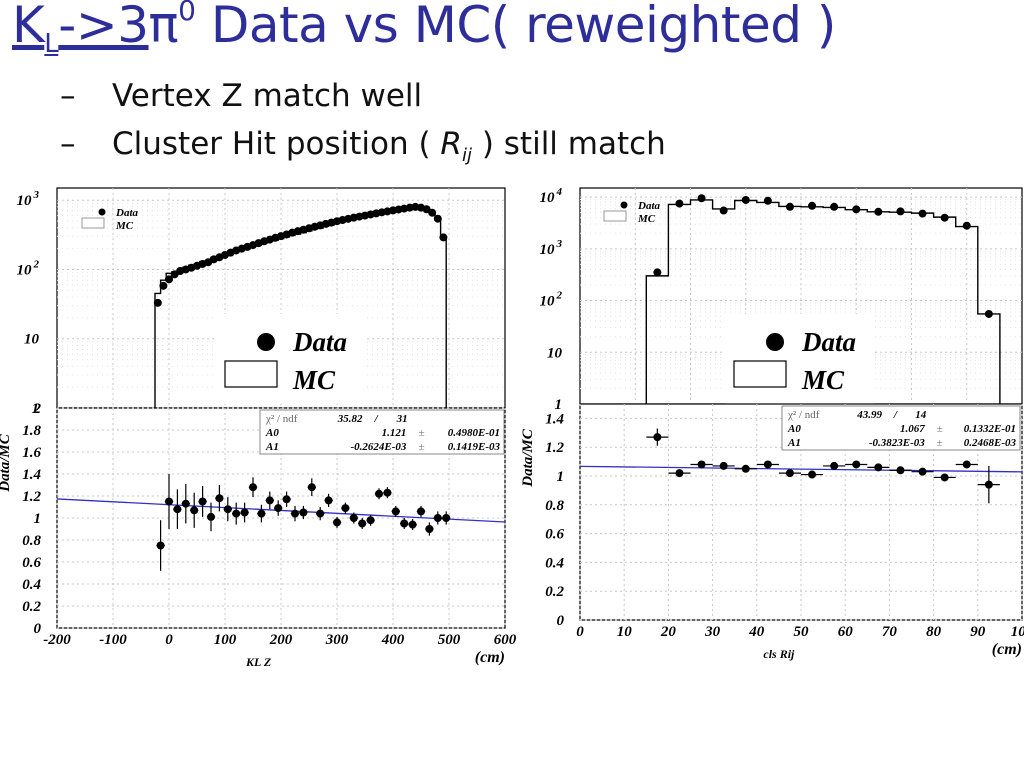  I want to click on y-tick-label: 10 3, so click(28, 199).